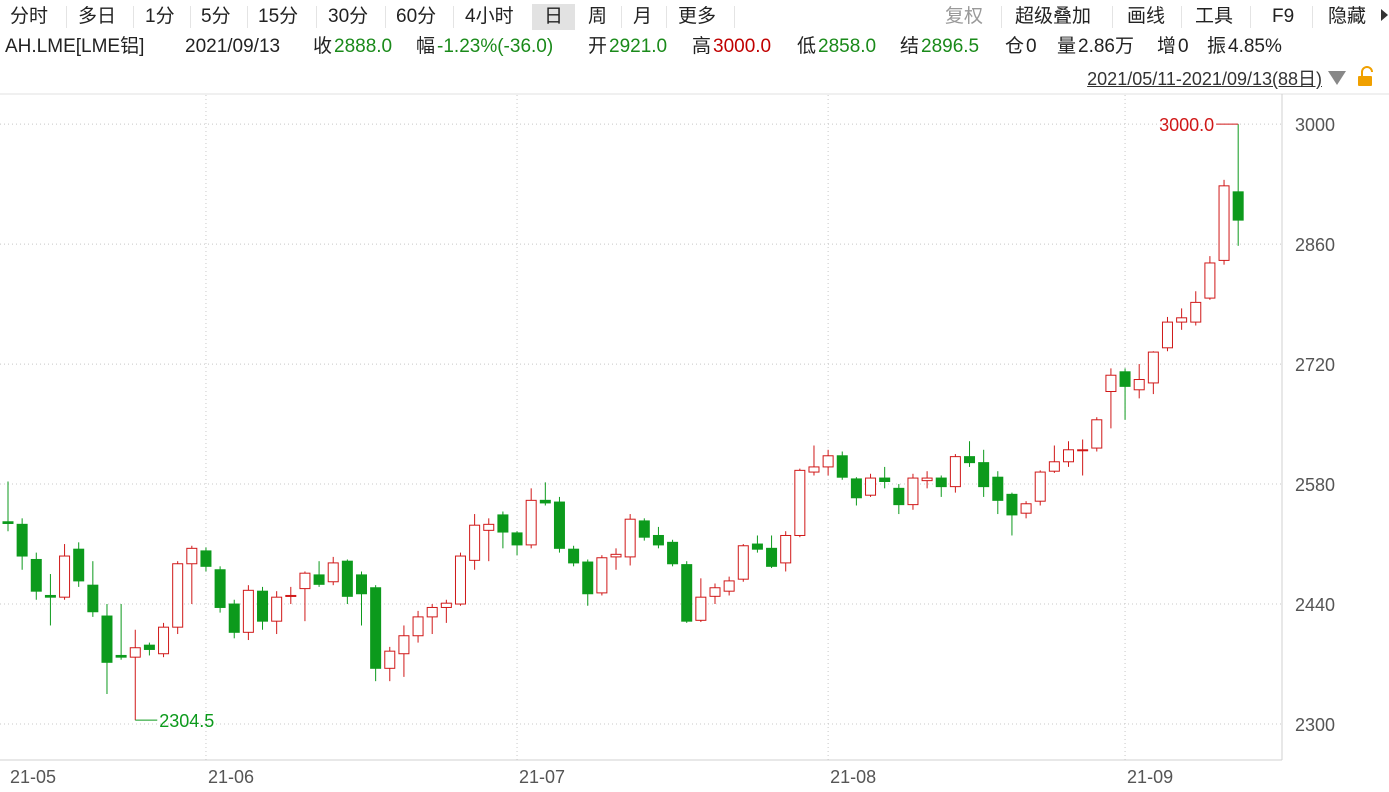 Image resolution: width=1389 pixels, height=792 pixels. What do you see at coordinates (1106, 46) in the screenshot?
I see `quote-value: 2.86万` at bounding box center [1106, 46].